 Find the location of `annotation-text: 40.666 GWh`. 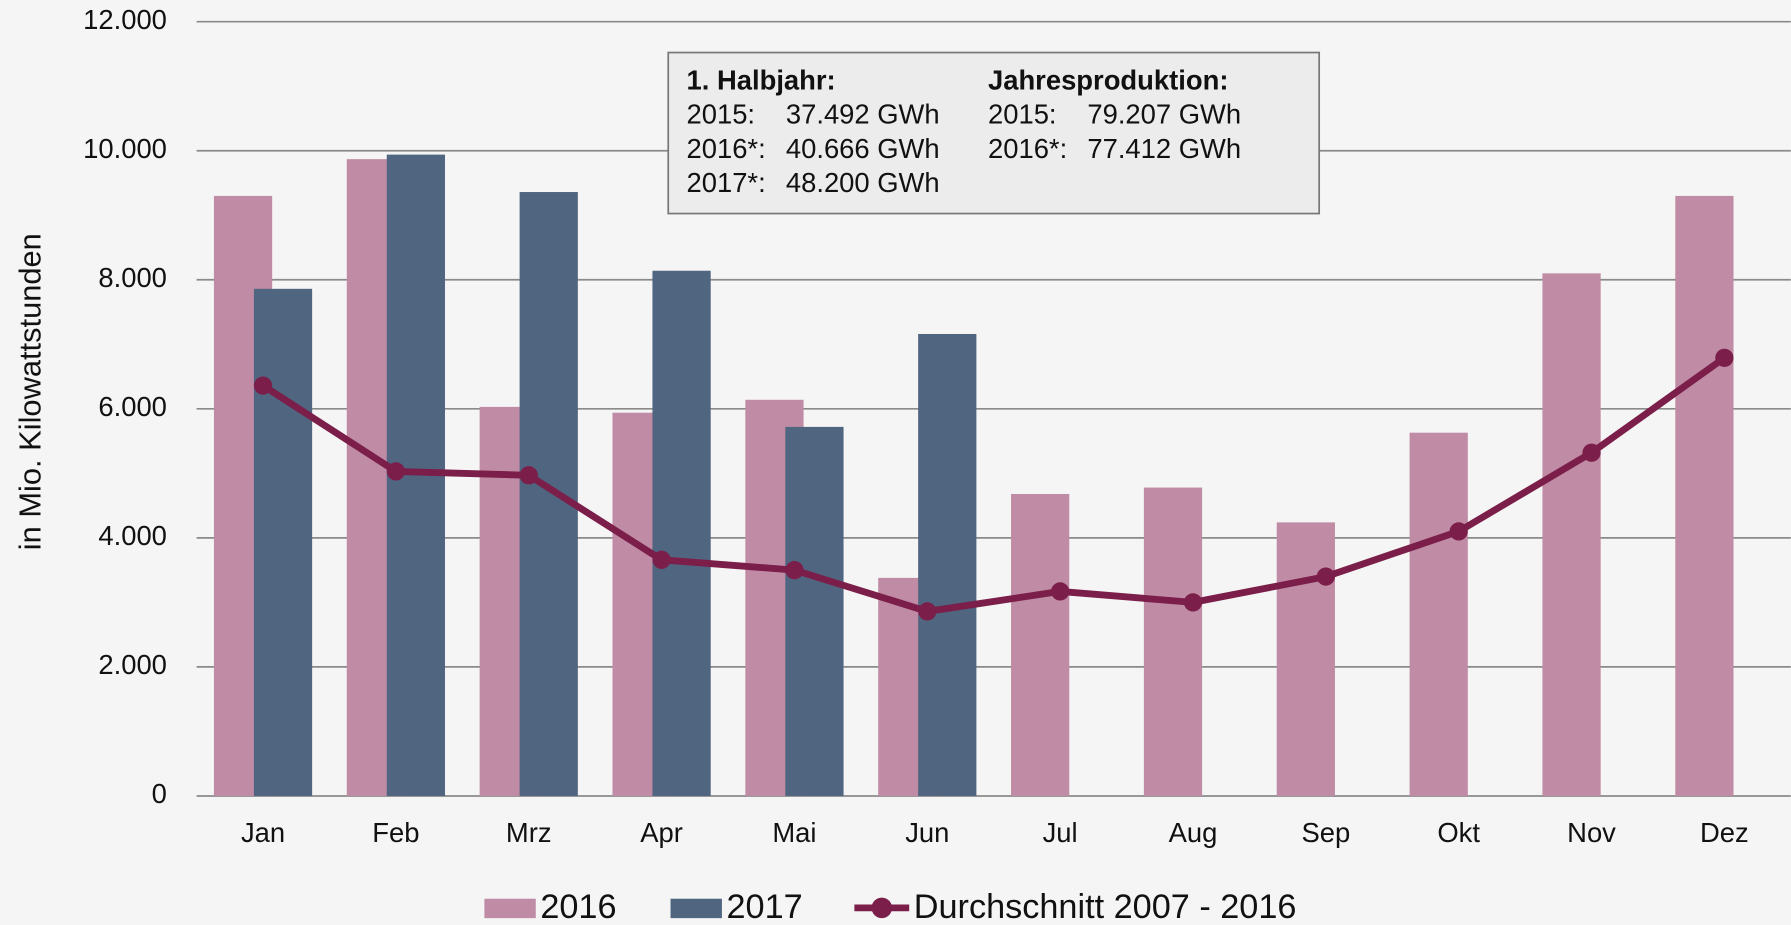

annotation-text: 40.666 GWh is located at coordinates (863, 148).